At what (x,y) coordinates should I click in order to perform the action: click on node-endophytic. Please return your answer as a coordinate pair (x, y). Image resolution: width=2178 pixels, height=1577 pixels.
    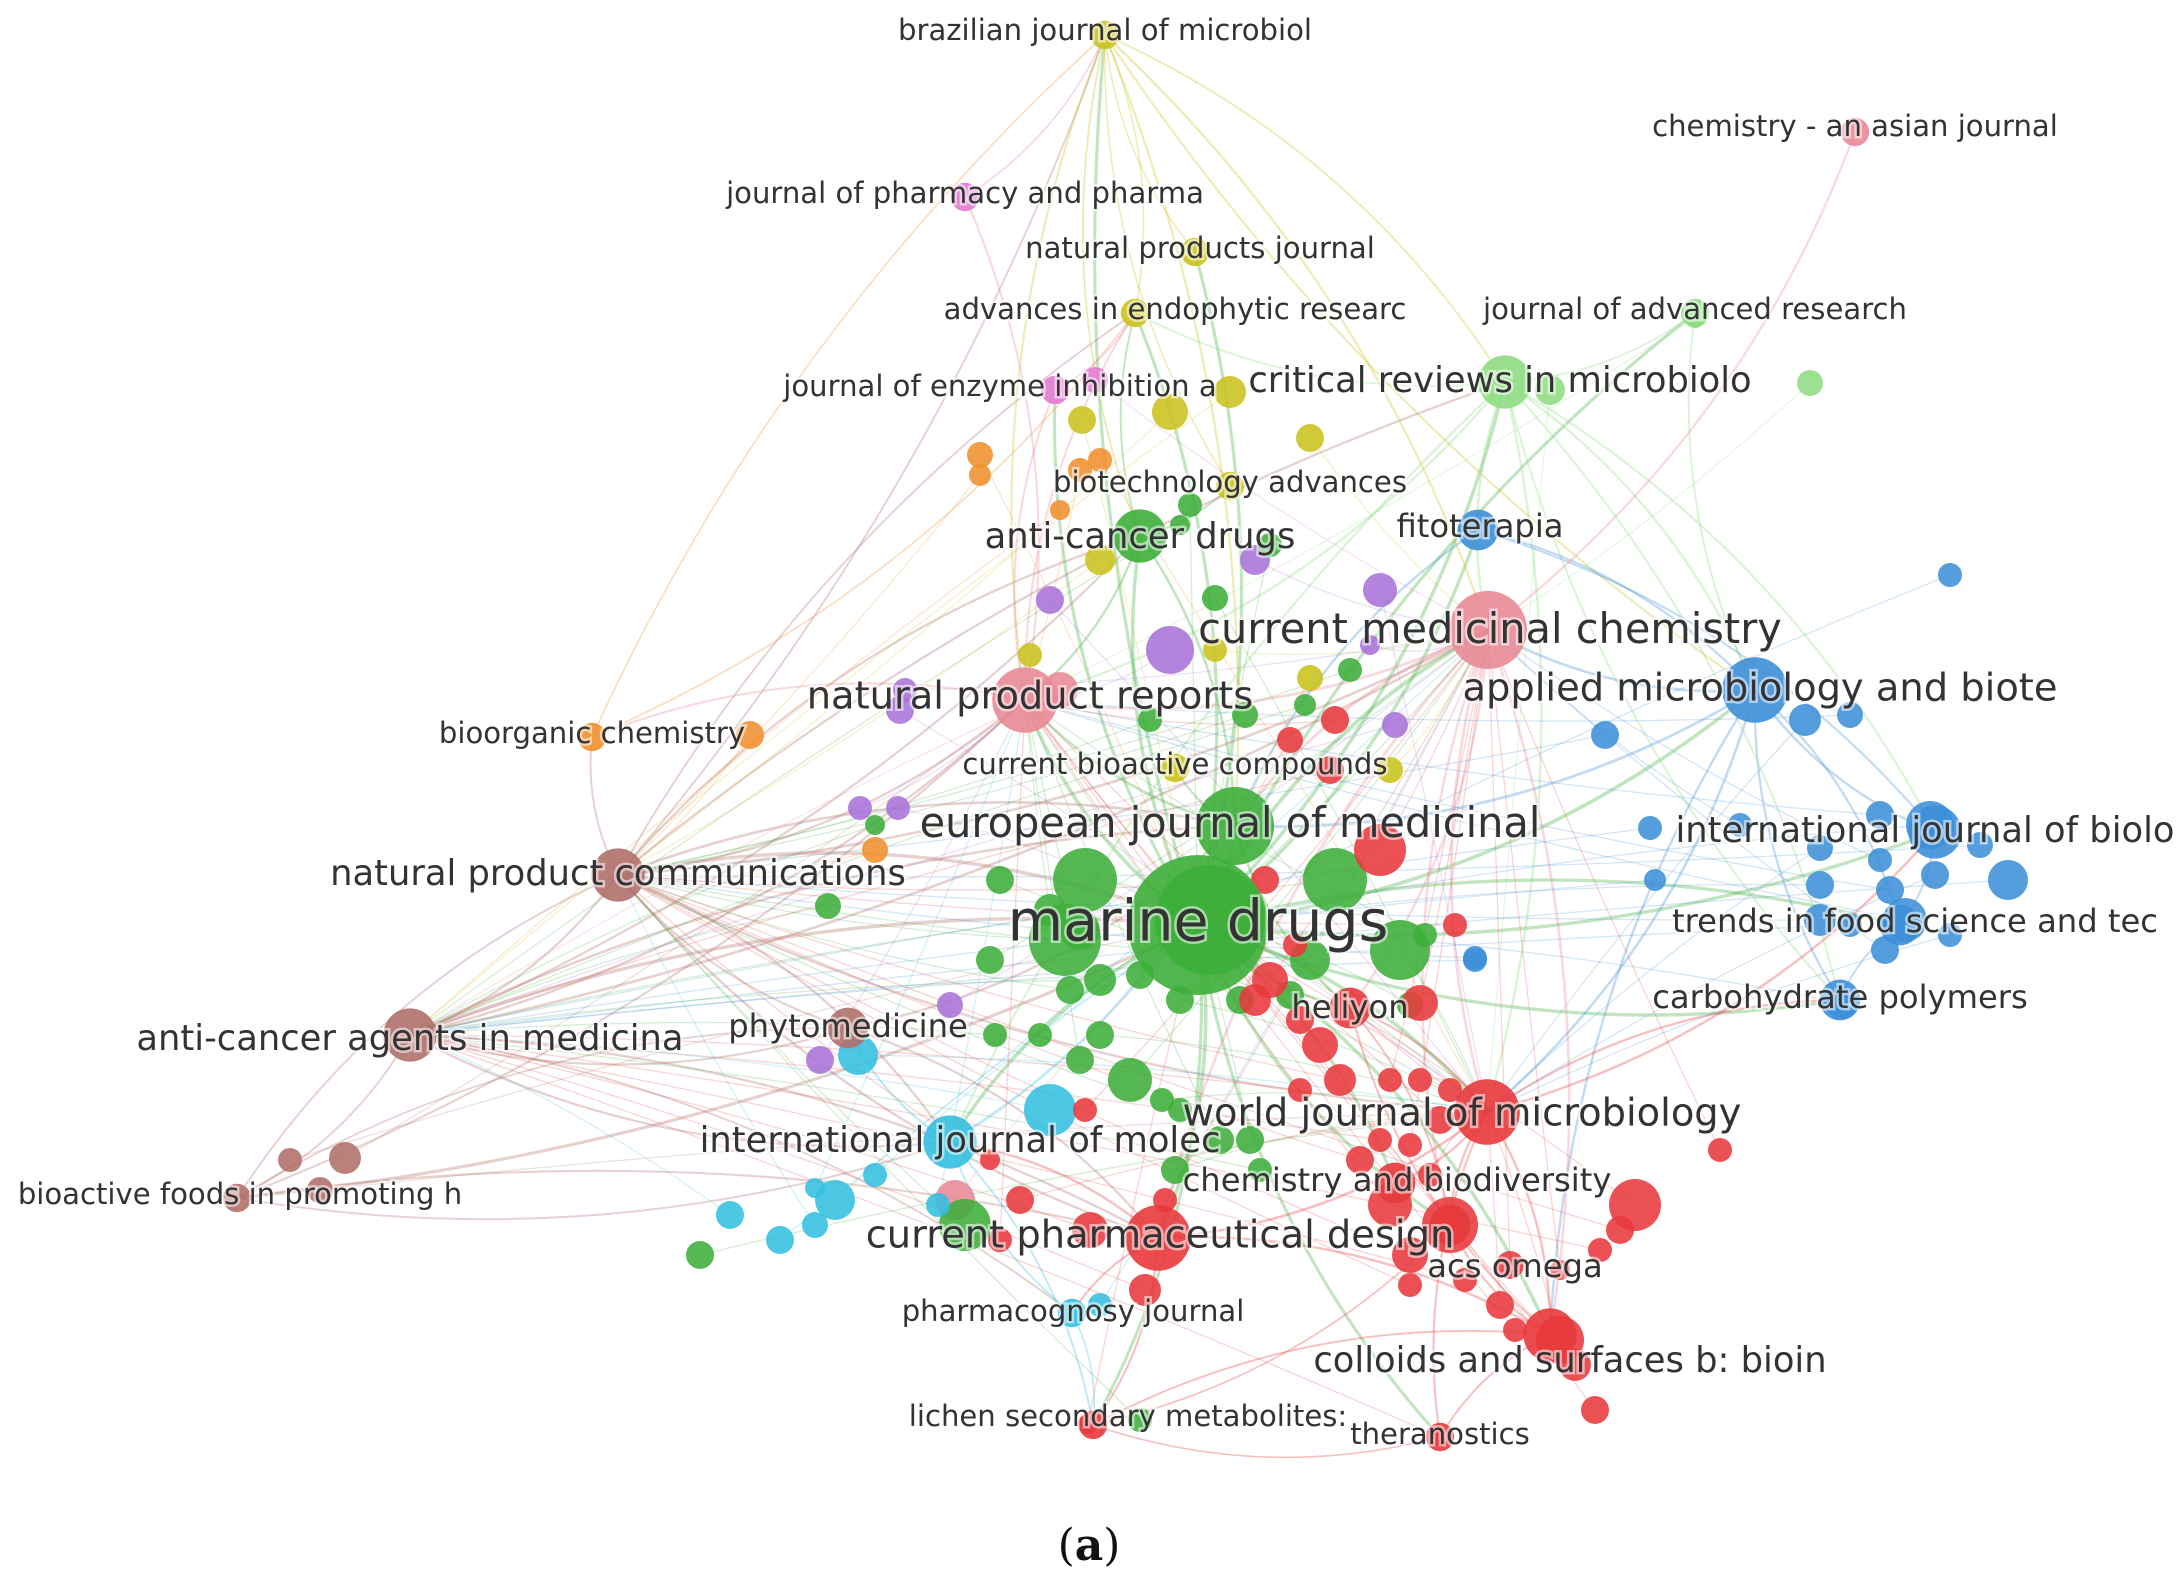
    Looking at the image, I should click on (1135, 313).